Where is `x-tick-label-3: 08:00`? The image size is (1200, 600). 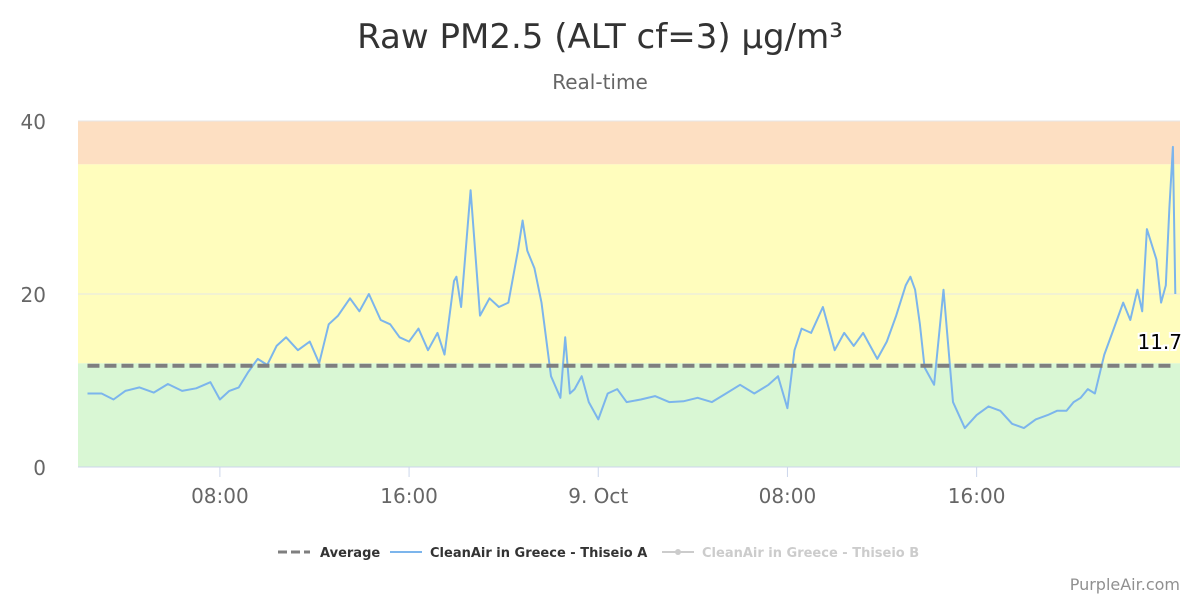 x-tick-label-3: 08:00 is located at coordinates (788, 496).